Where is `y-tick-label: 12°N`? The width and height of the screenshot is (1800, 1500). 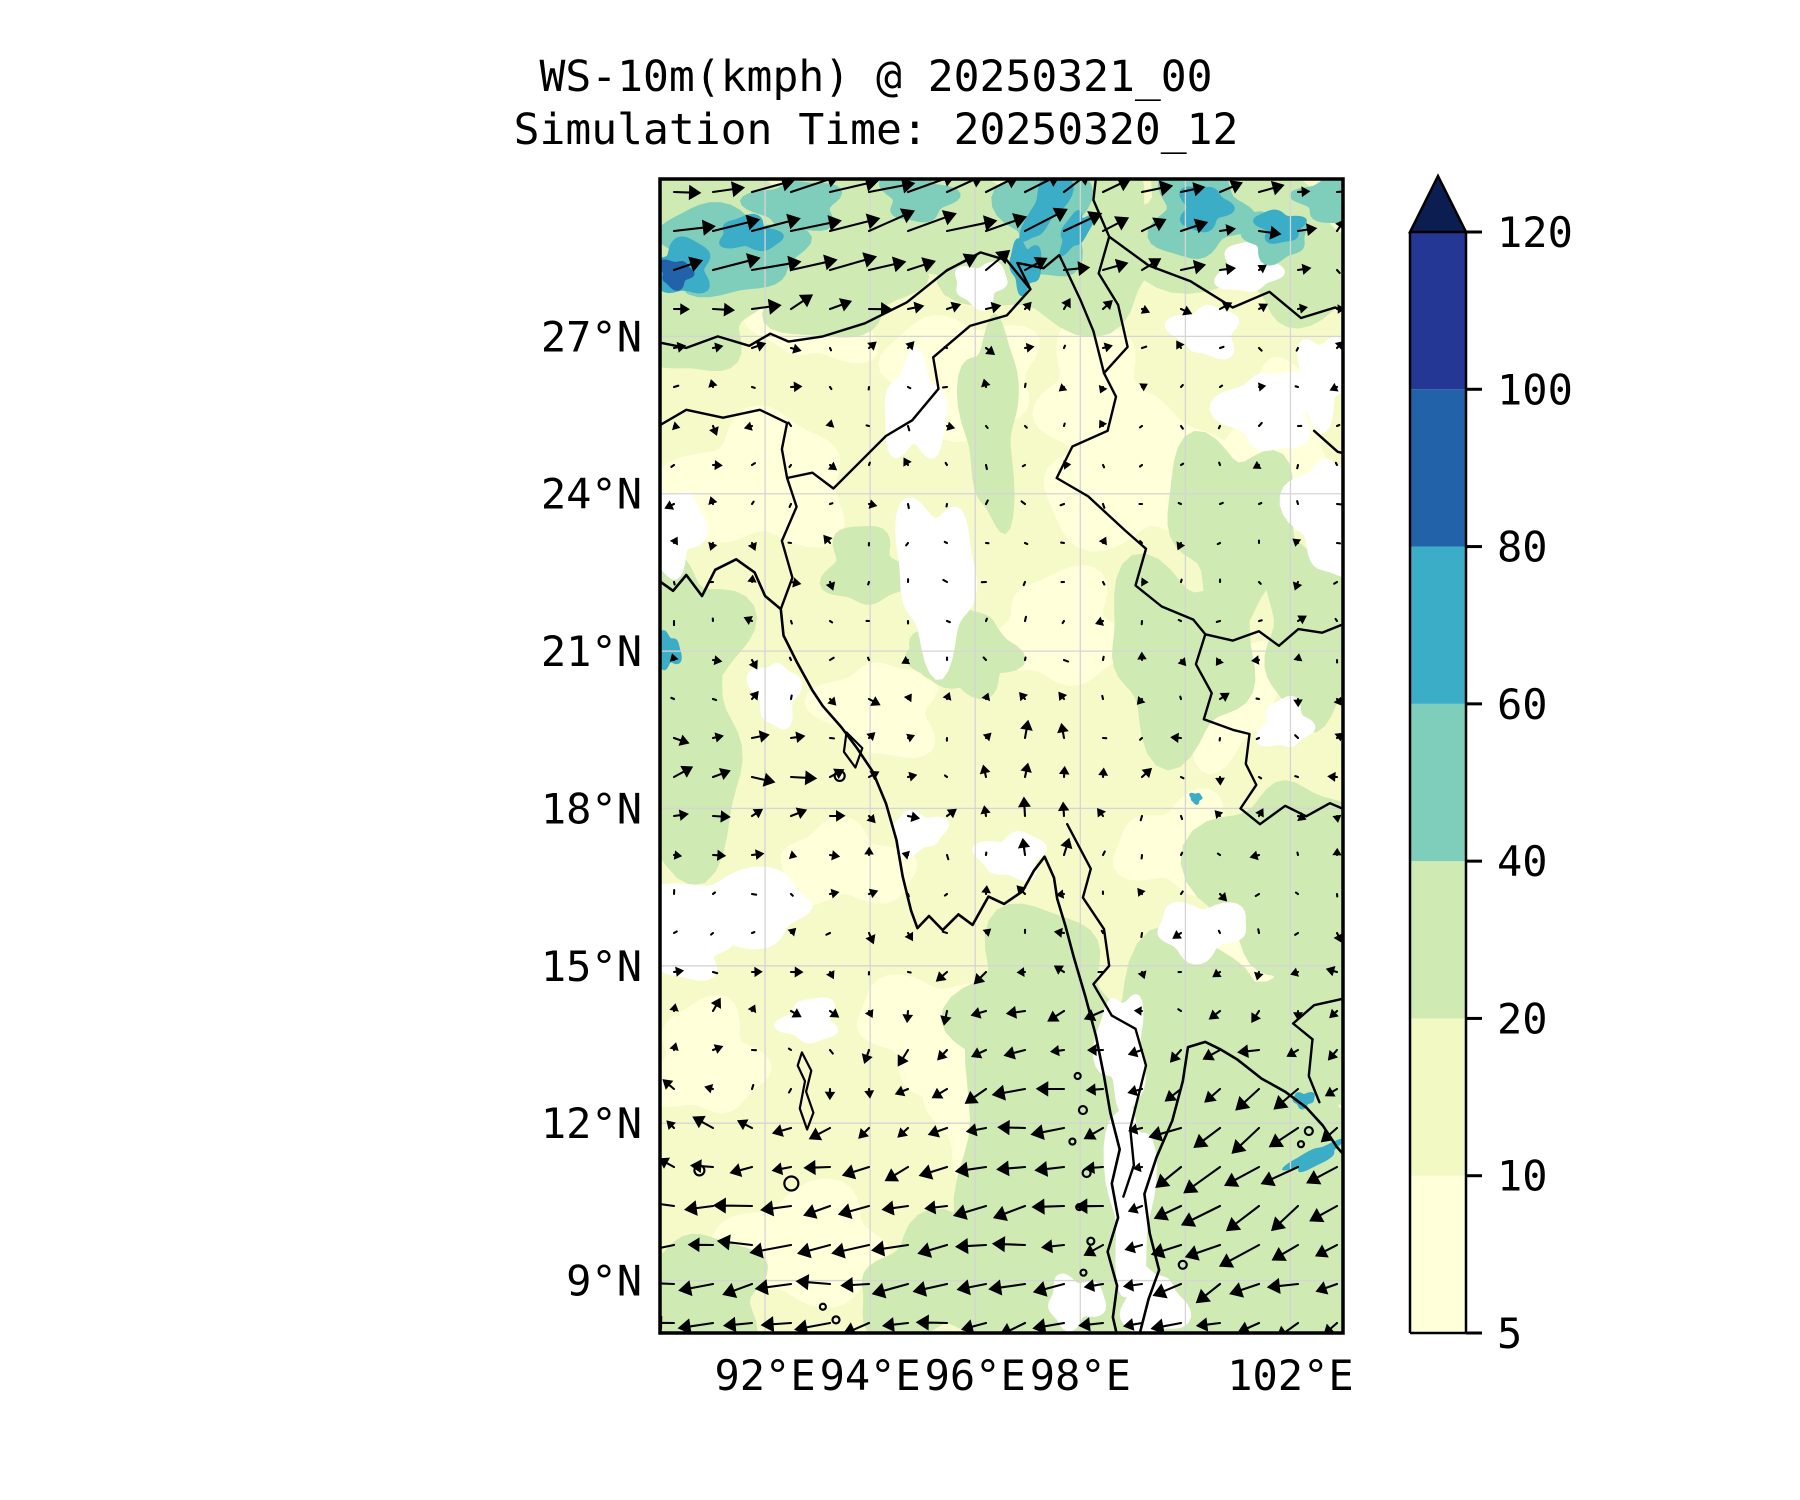
y-tick-label: 12°N is located at coordinates (591, 1123).